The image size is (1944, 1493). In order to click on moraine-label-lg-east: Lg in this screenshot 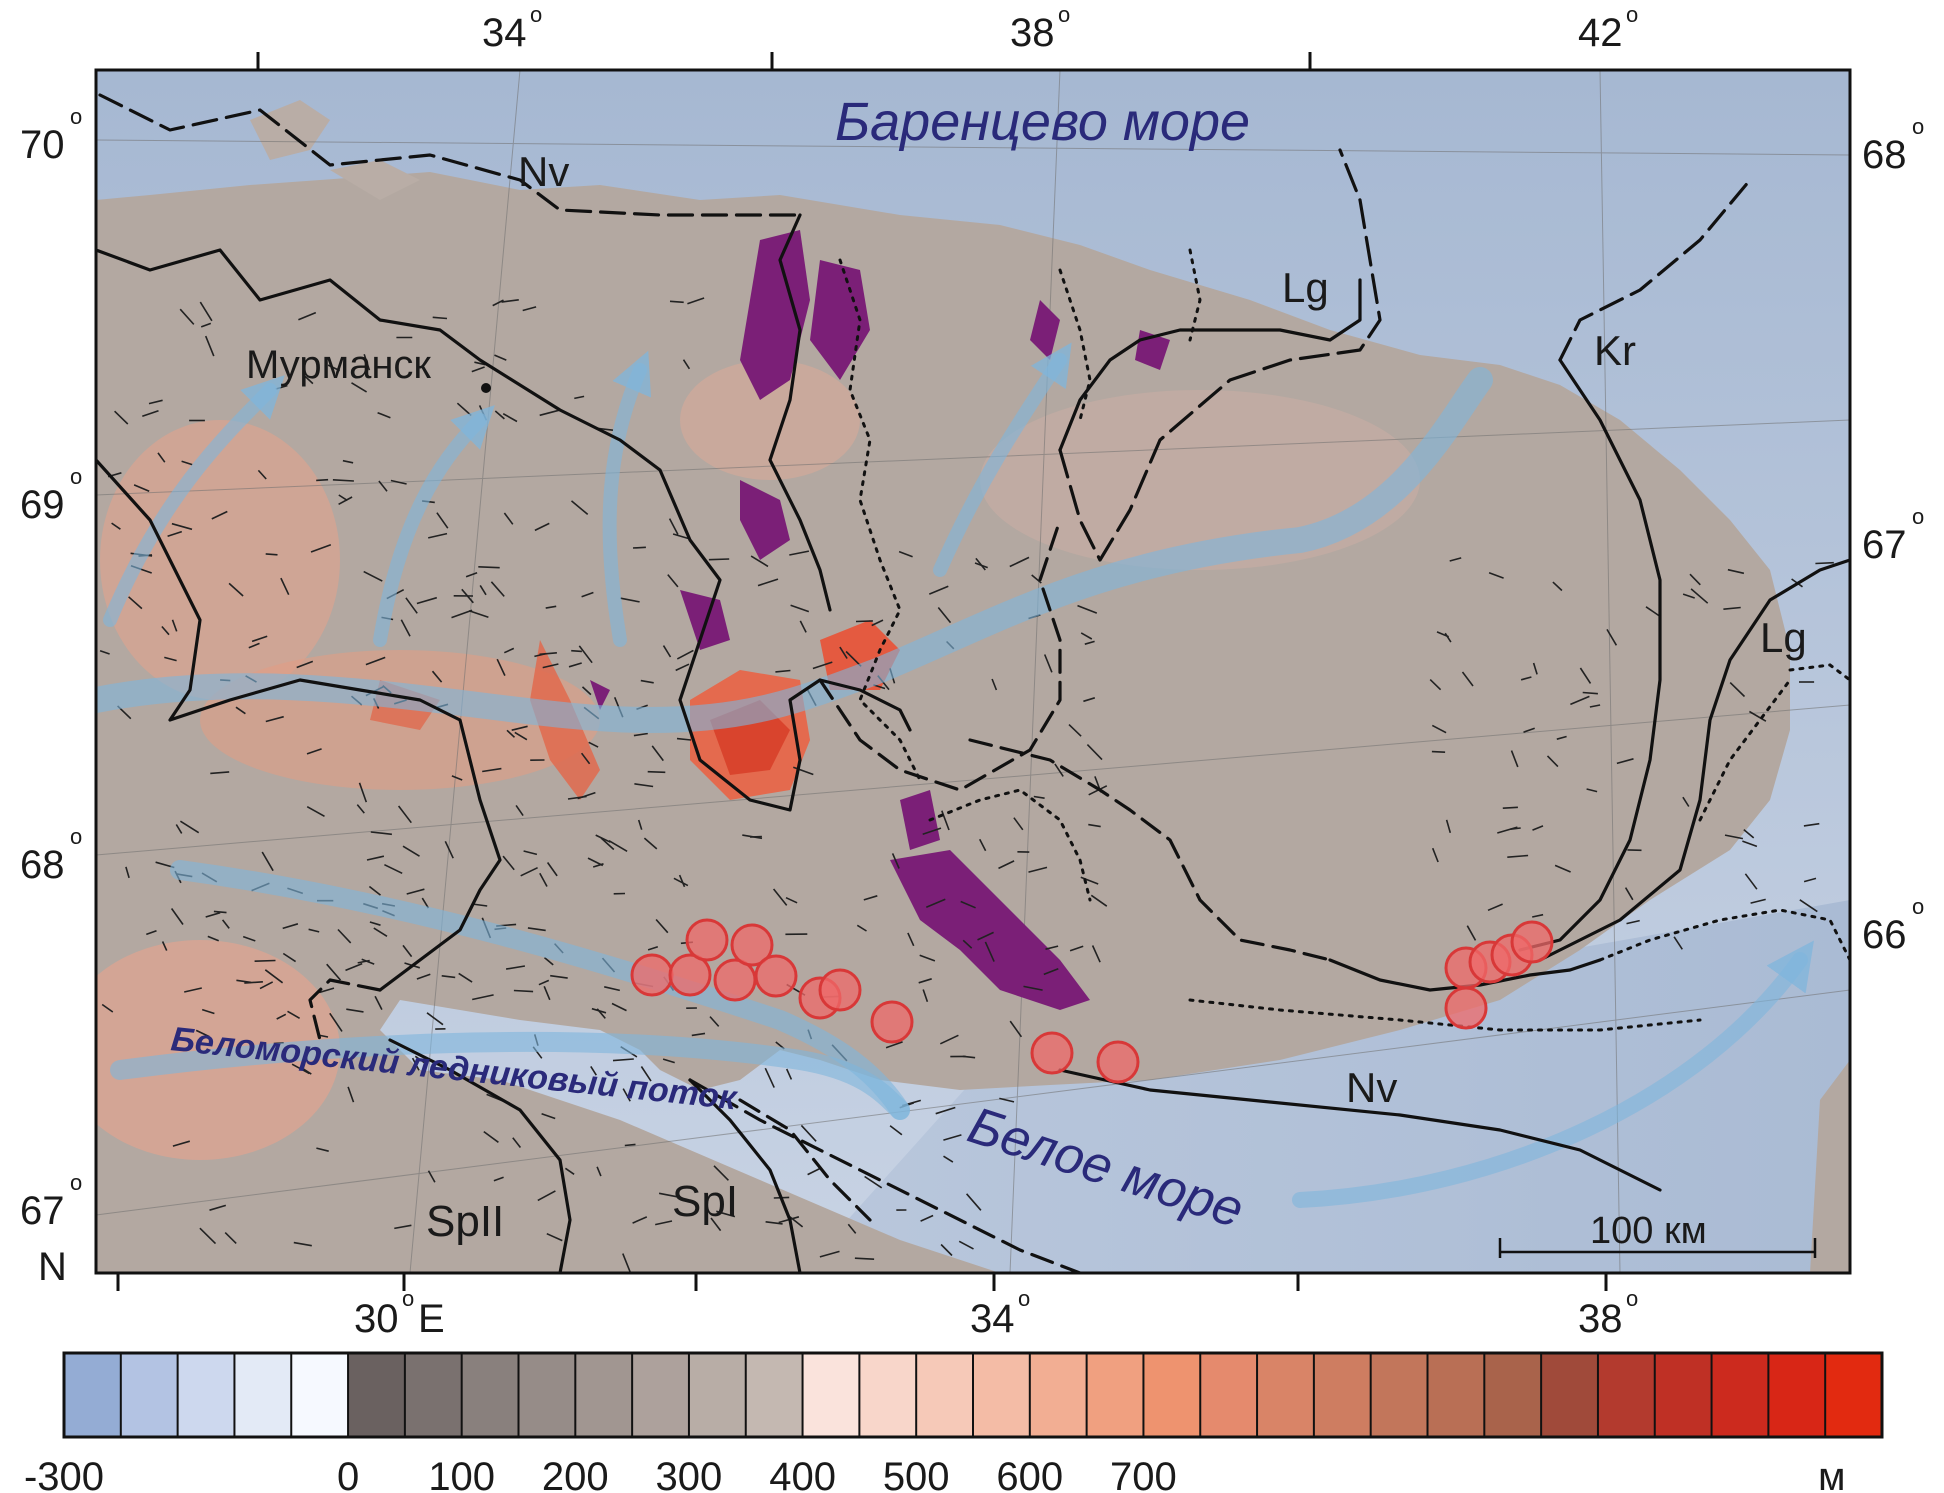, I will do `click(1783, 637)`.